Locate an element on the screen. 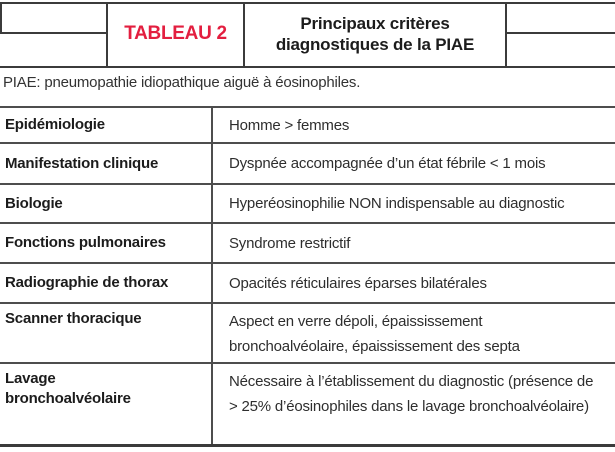 This screenshot has height=452, width=615. table-title-line2: diagnostiques de la PIAE is located at coordinates (375, 44).